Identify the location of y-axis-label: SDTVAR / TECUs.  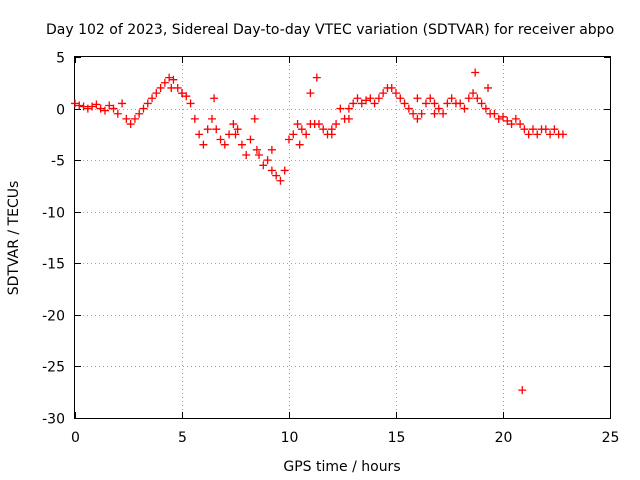
(14, 238).